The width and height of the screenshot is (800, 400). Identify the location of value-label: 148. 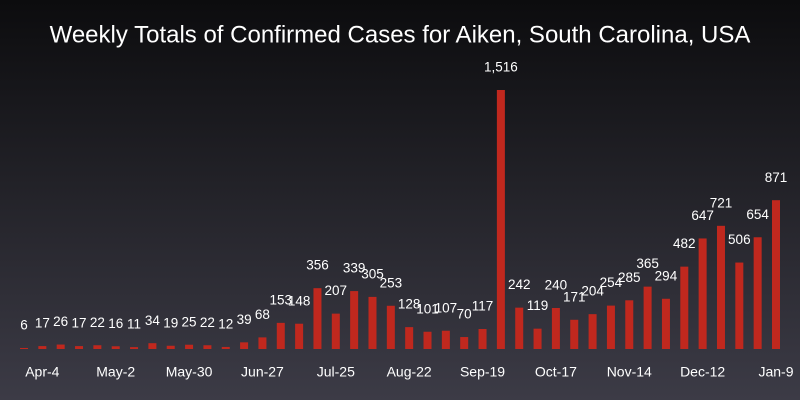
(299, 300).